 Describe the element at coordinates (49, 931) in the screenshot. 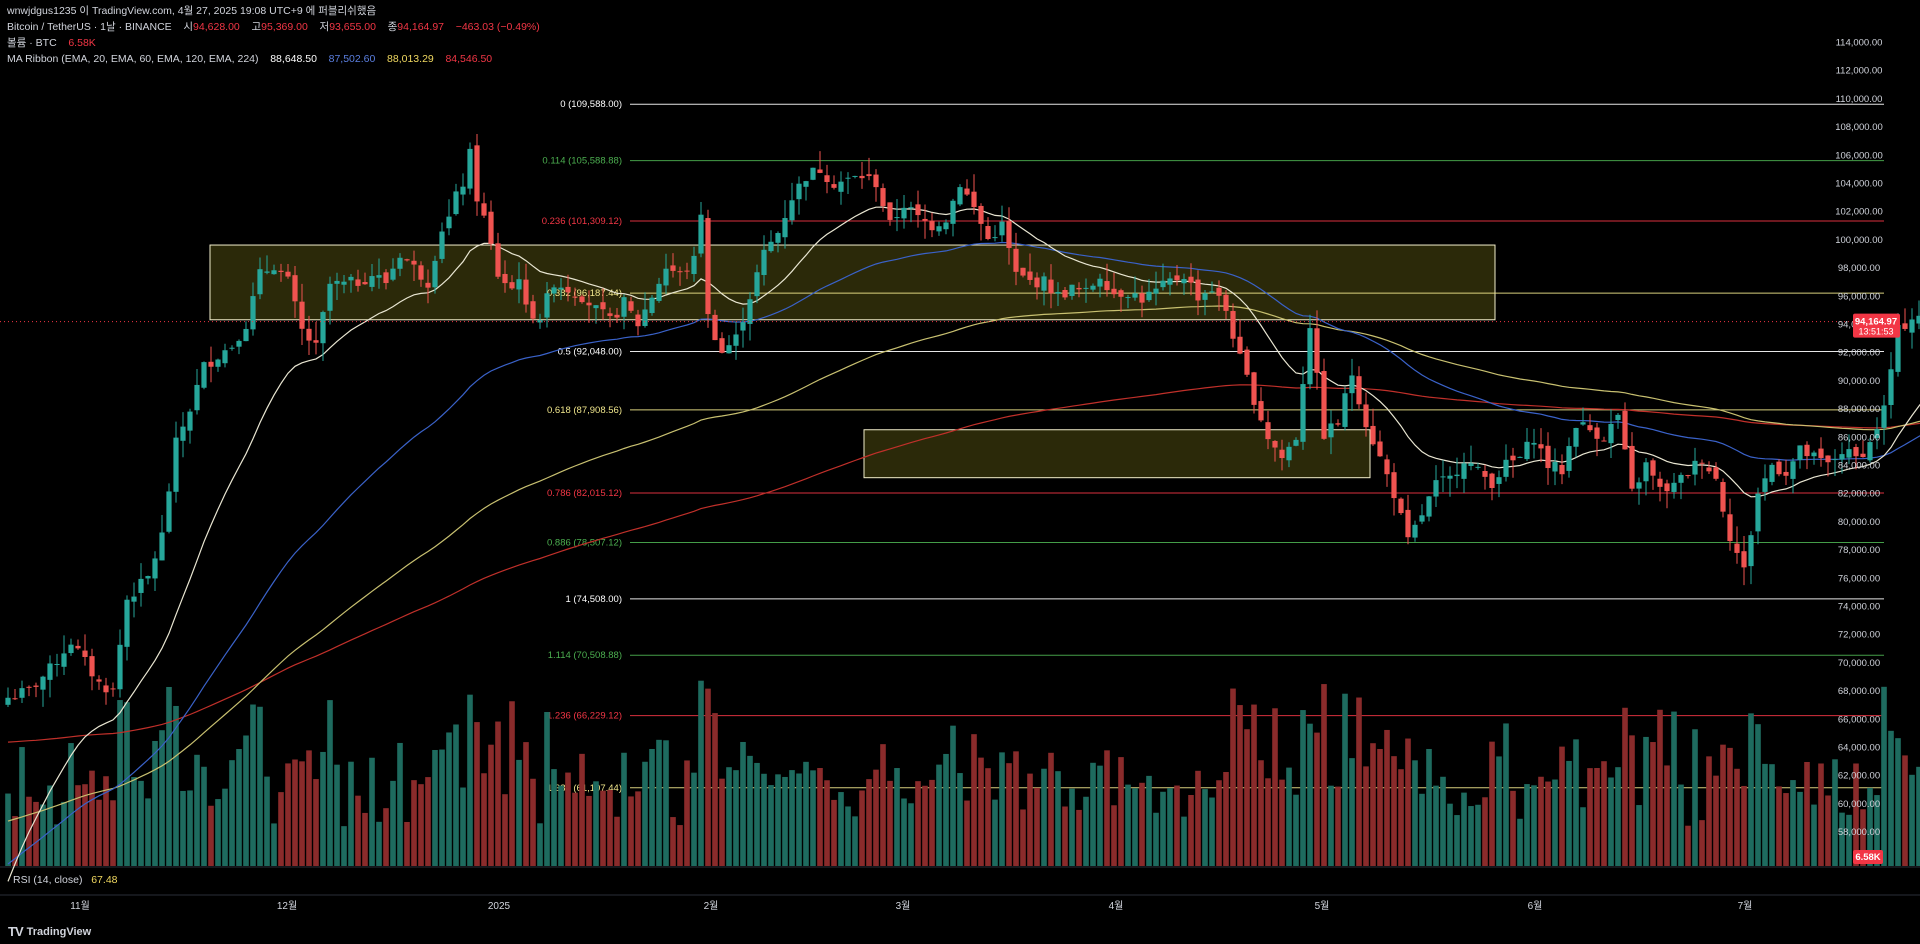

I see `tradingview-logo: TV TradingView` at that location.